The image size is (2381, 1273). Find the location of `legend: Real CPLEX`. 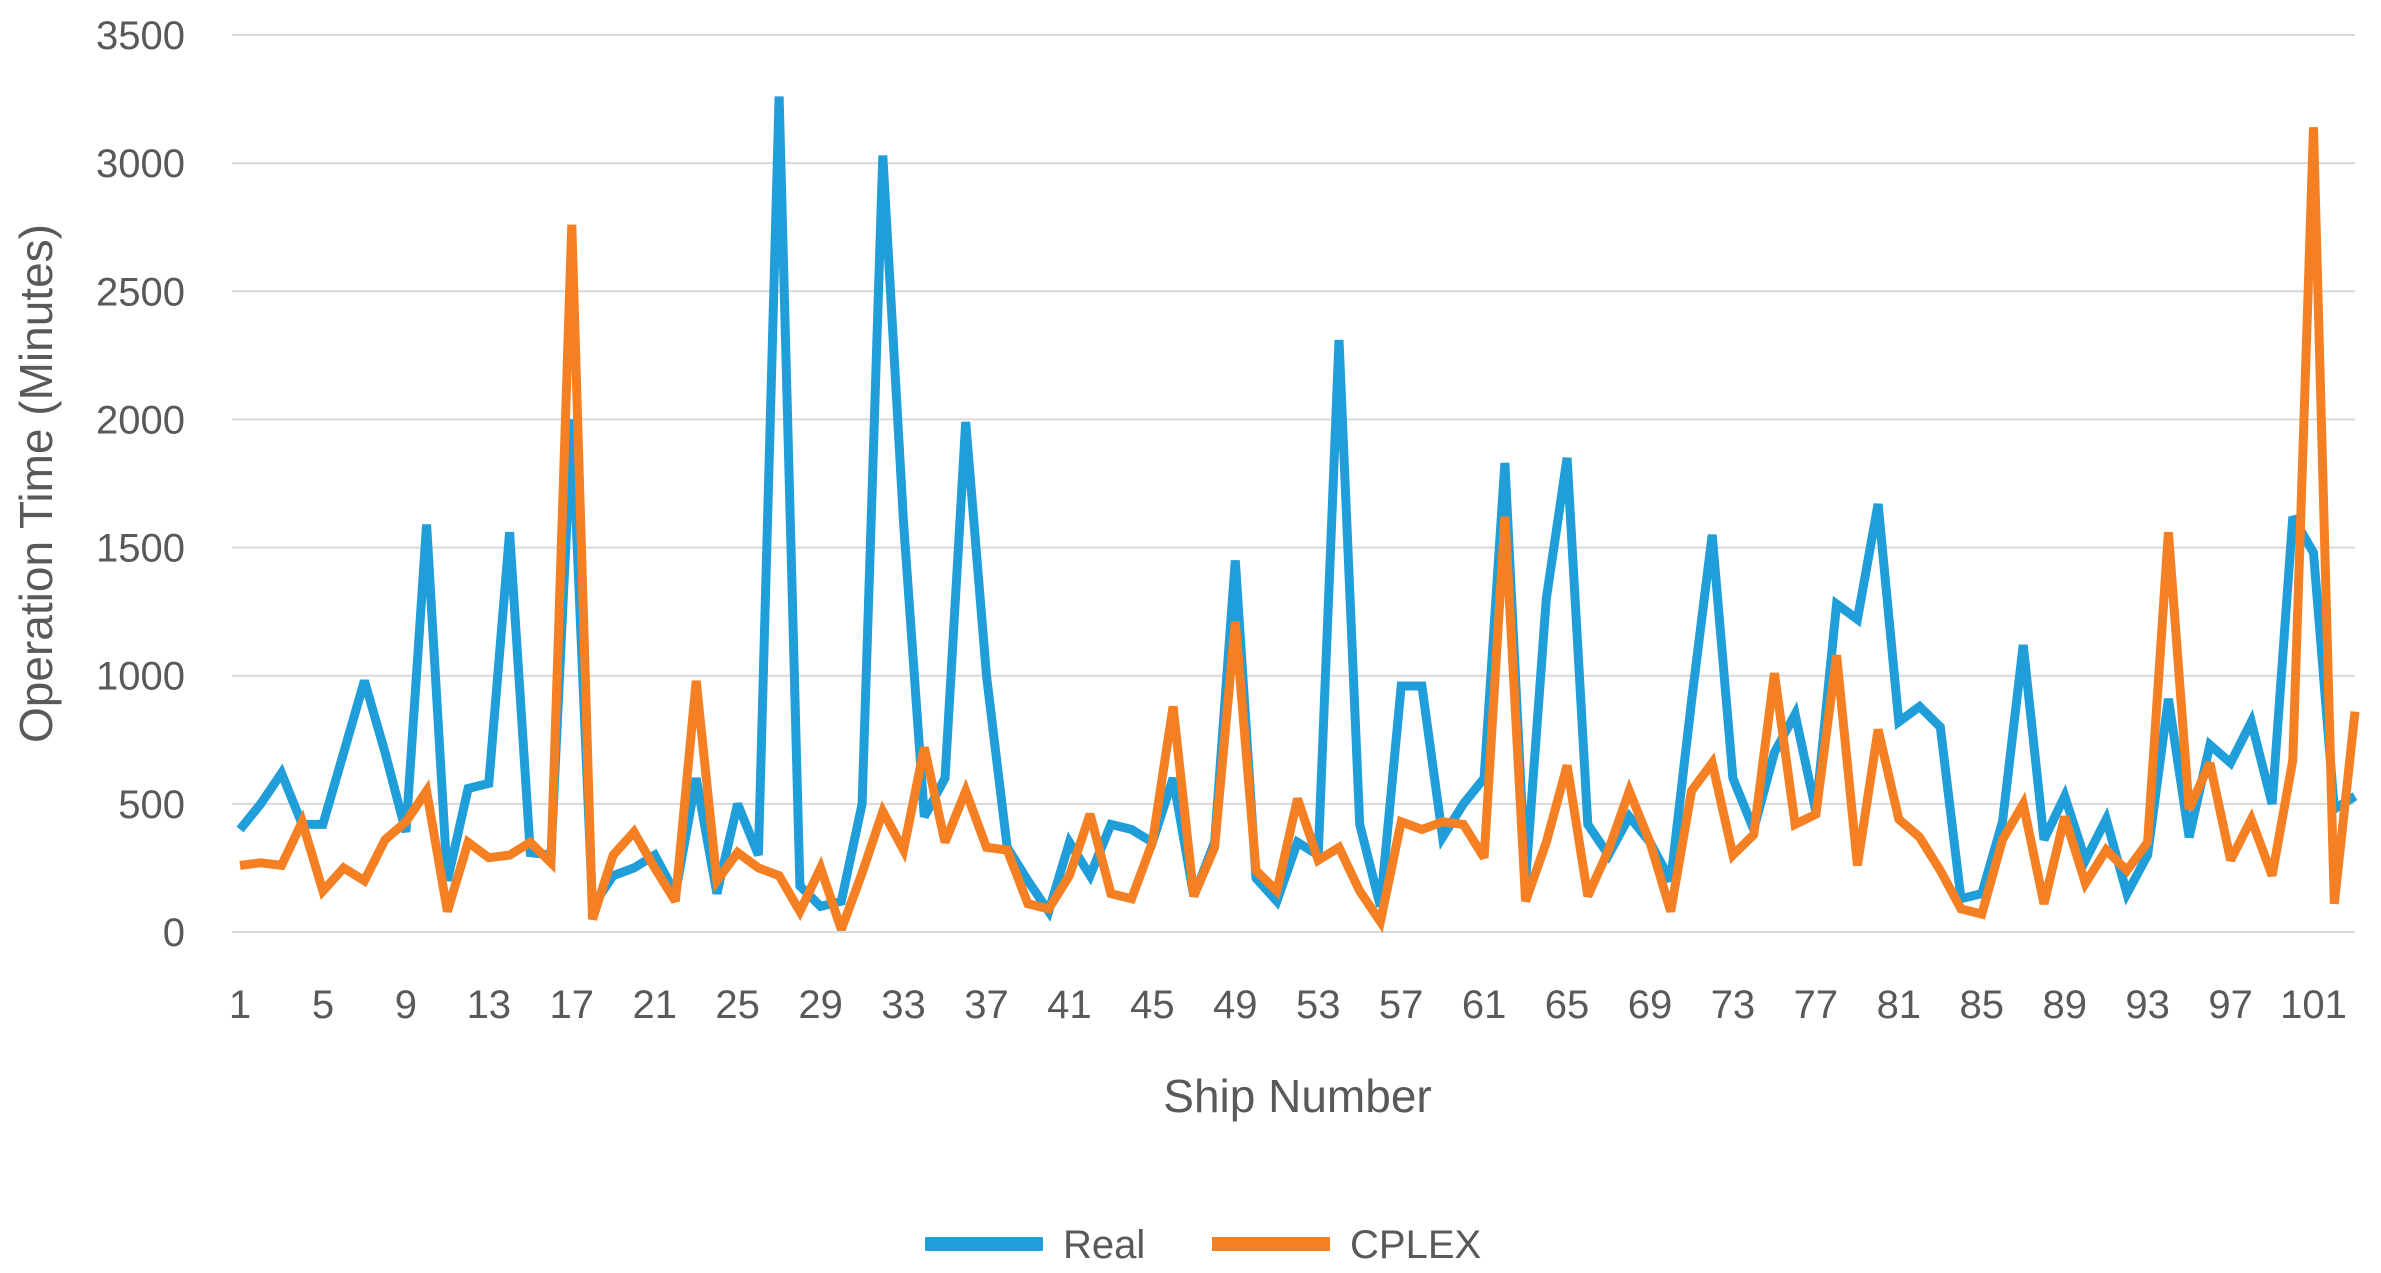

legend: Real CPLEX is located at coordinates (1203, 1245).